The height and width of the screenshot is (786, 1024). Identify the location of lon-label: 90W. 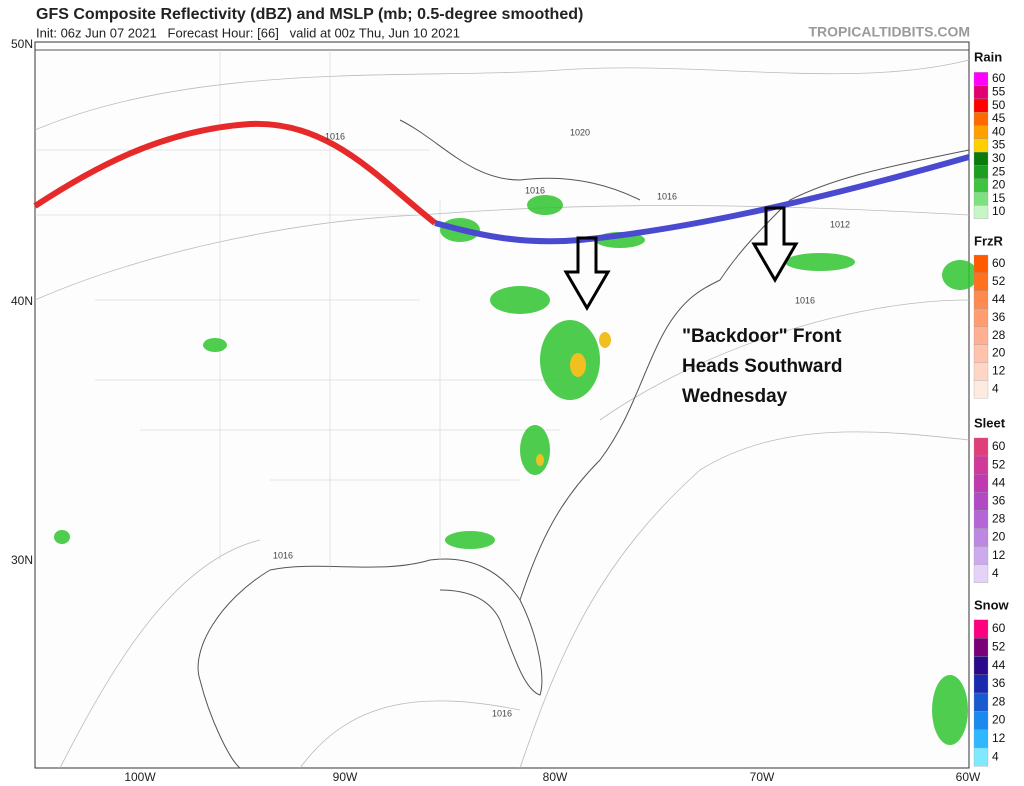
(345, 777).